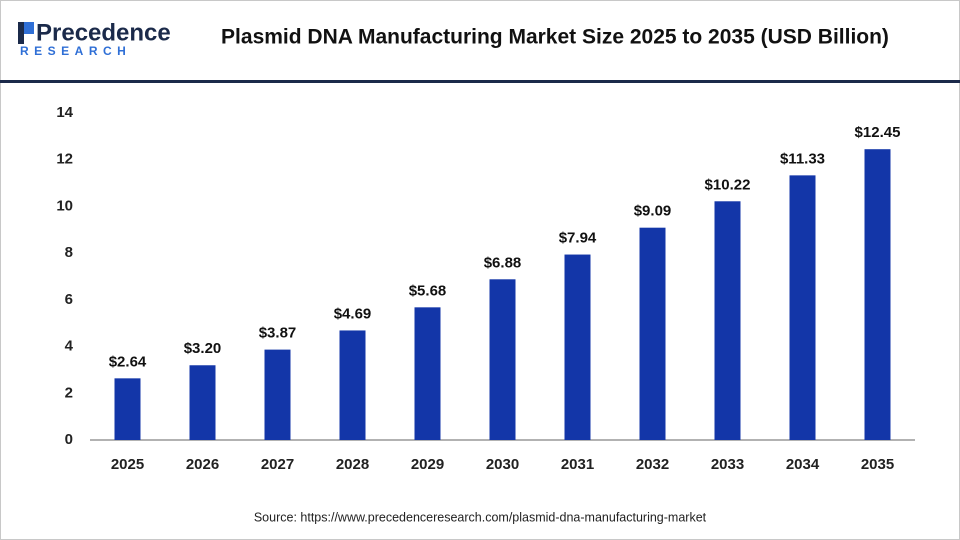 This screenshot has width=960, height=540. I want to click on value-label: $10.22, so click(728, 184).